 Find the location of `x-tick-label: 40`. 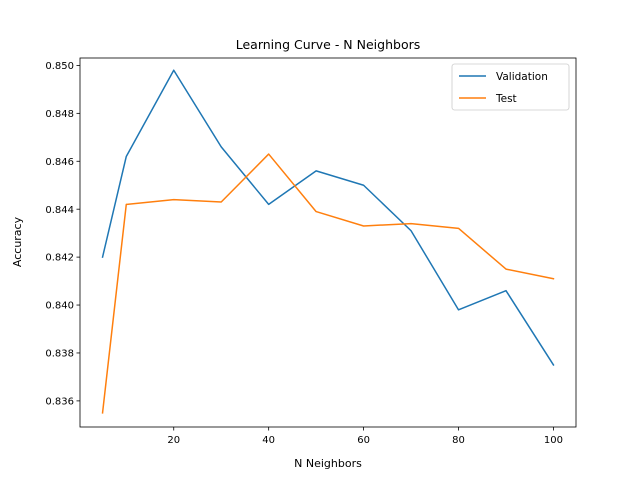

x-tick-label: 40 is located at coordinates (268, 440).